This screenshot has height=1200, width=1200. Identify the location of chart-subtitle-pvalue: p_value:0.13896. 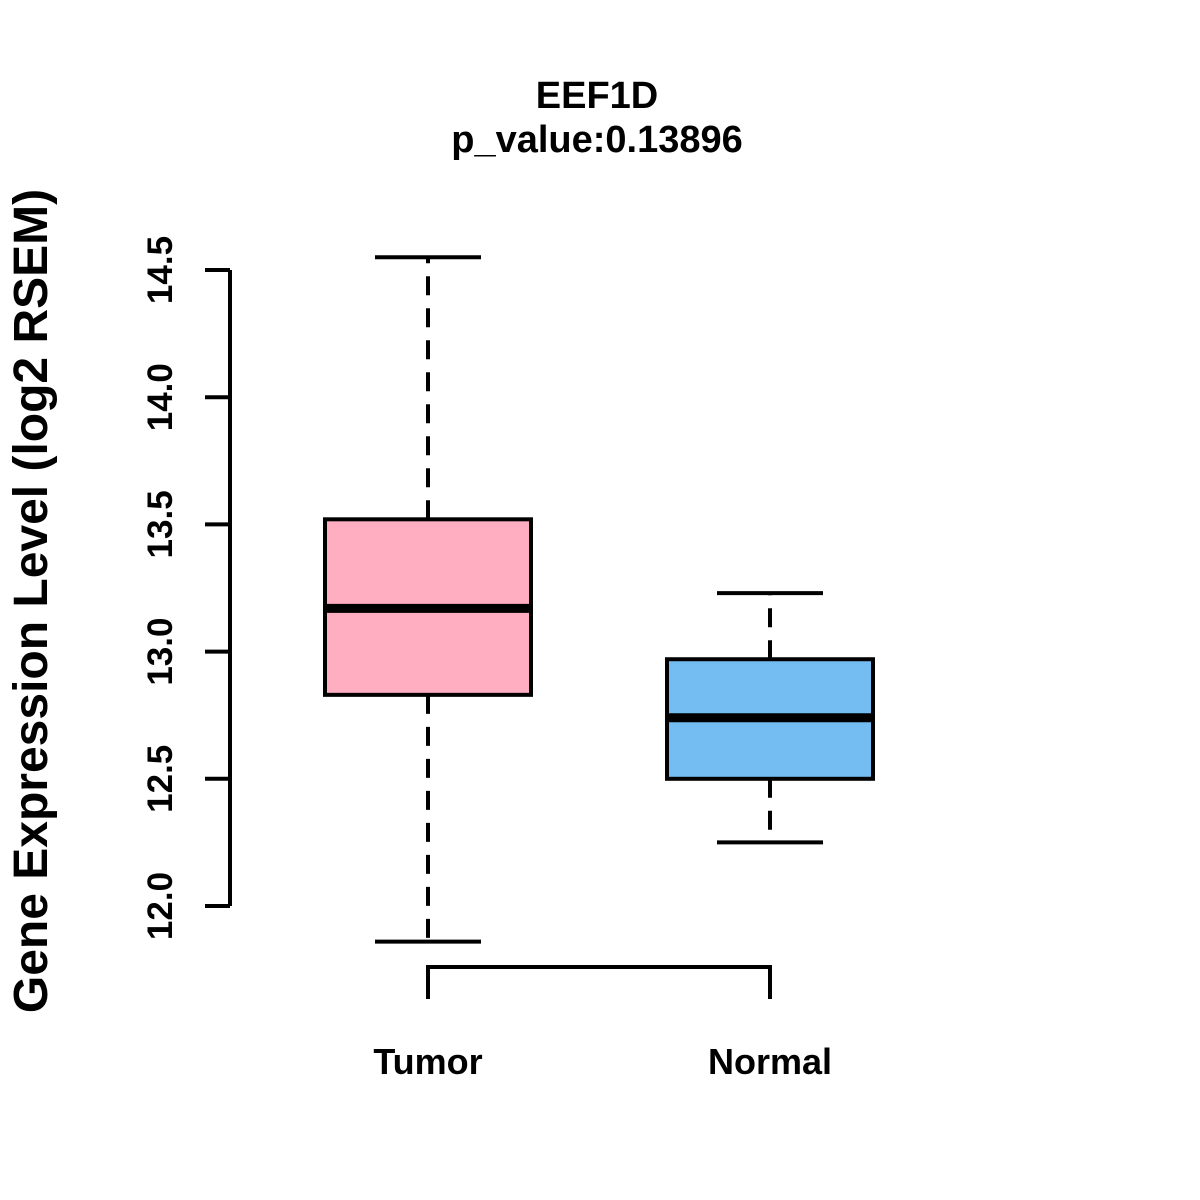
(597, 140).